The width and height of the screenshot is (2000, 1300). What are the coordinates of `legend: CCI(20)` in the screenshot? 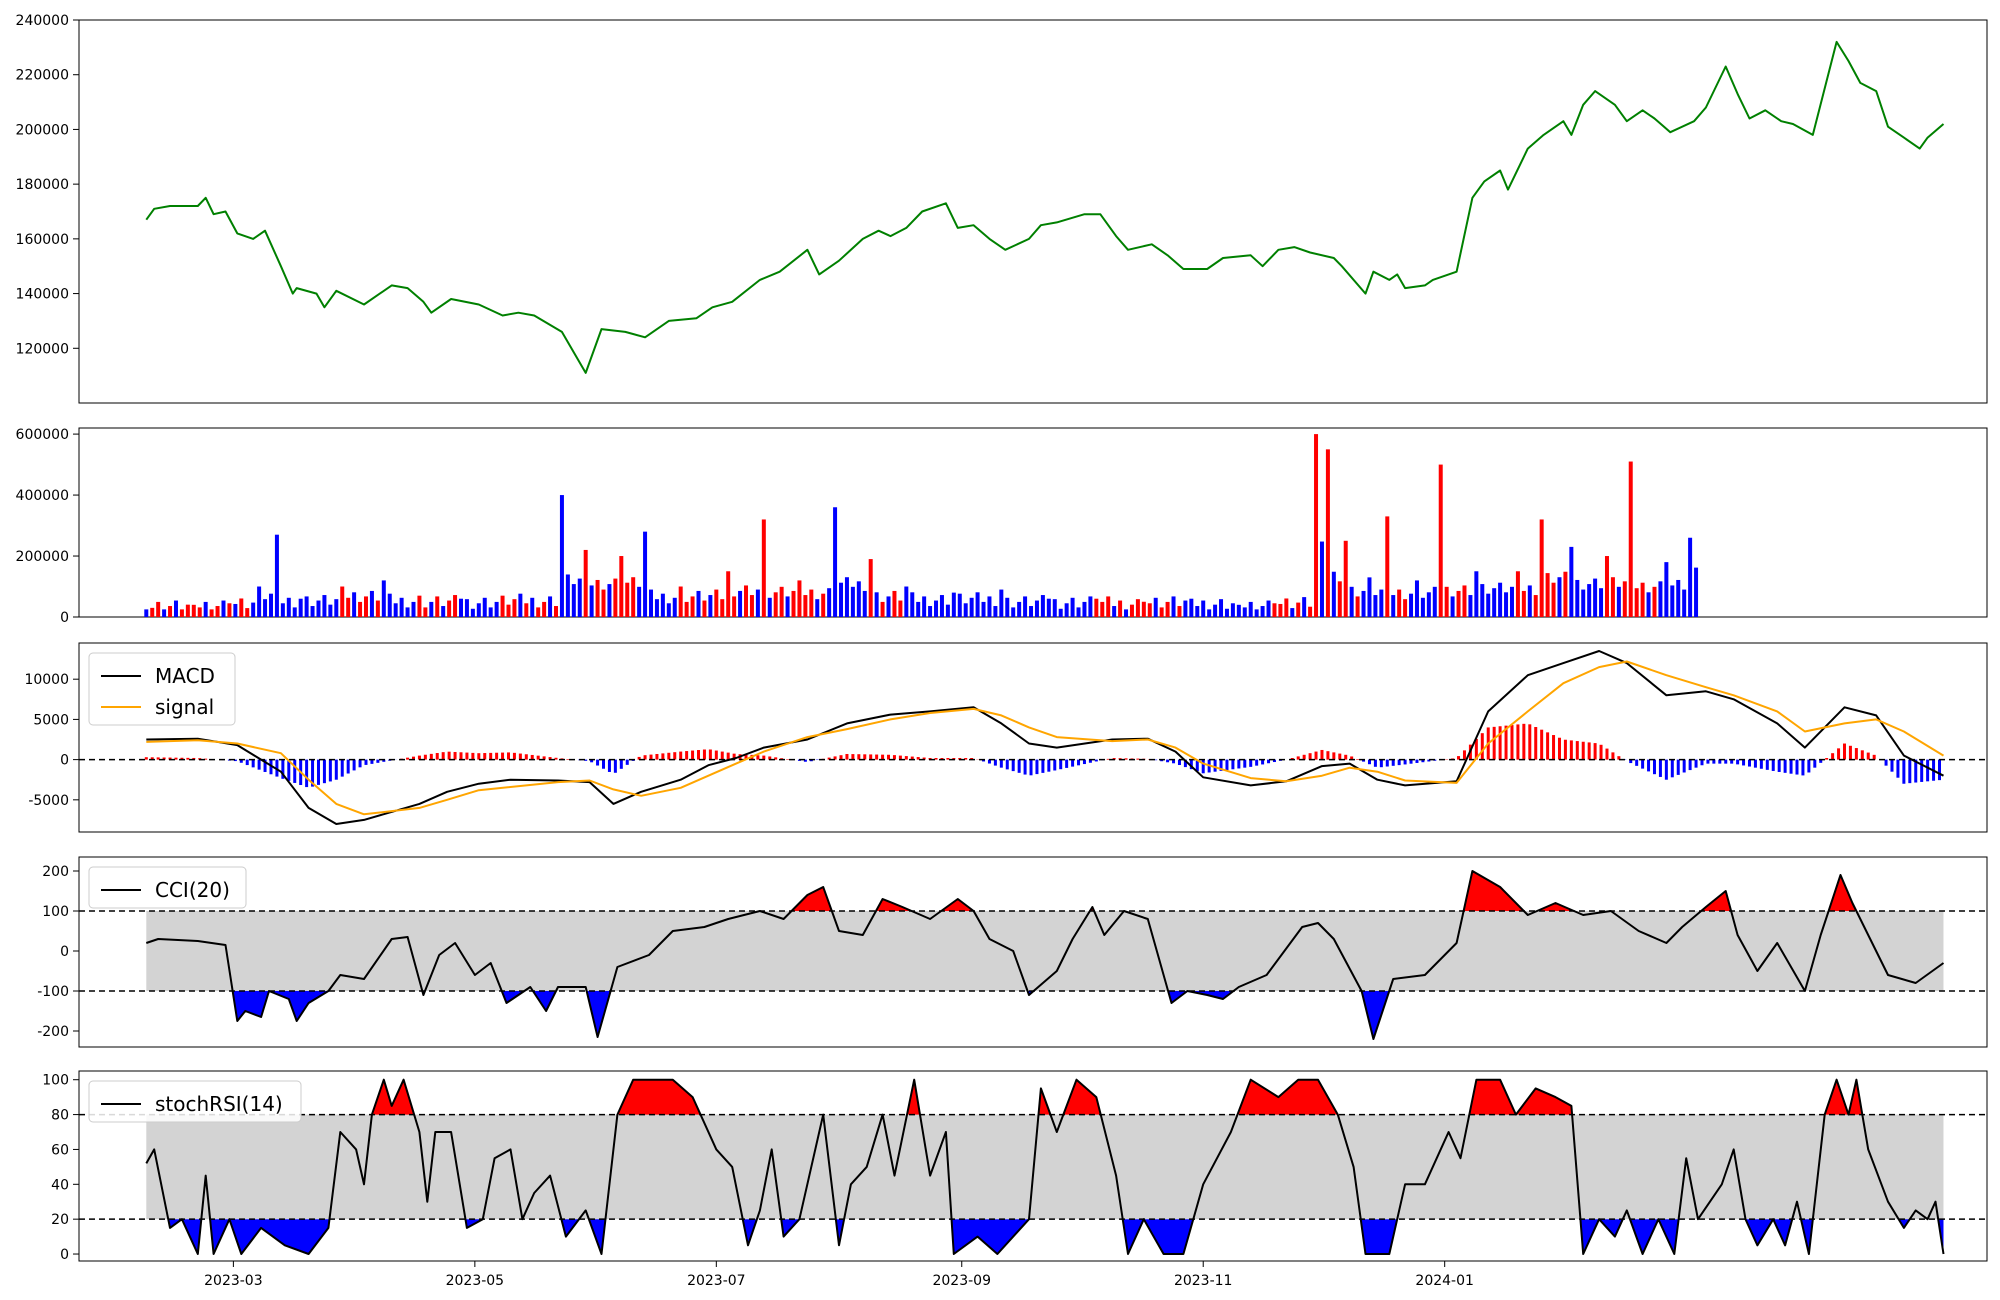 It's located at (167, 887).